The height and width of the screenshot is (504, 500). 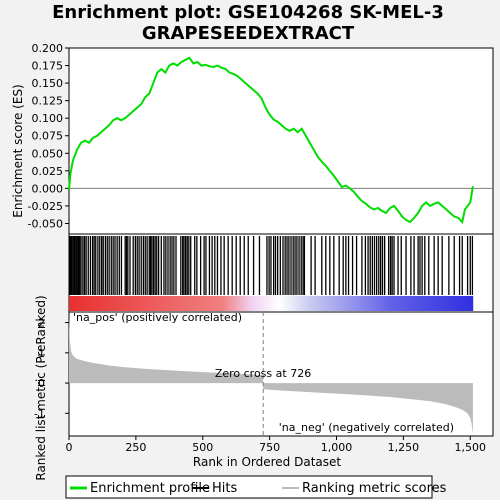 What do you see at coordinates (404, 447) in the screenshot?
I see `x-tick-label: 1,250` at bounding box center [404, 447].